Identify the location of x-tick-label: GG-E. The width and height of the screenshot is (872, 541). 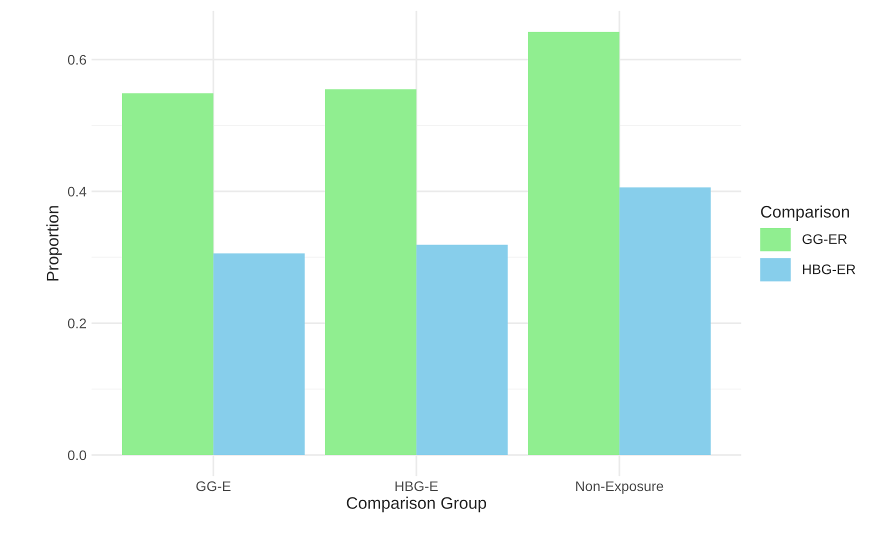
(213, 486).